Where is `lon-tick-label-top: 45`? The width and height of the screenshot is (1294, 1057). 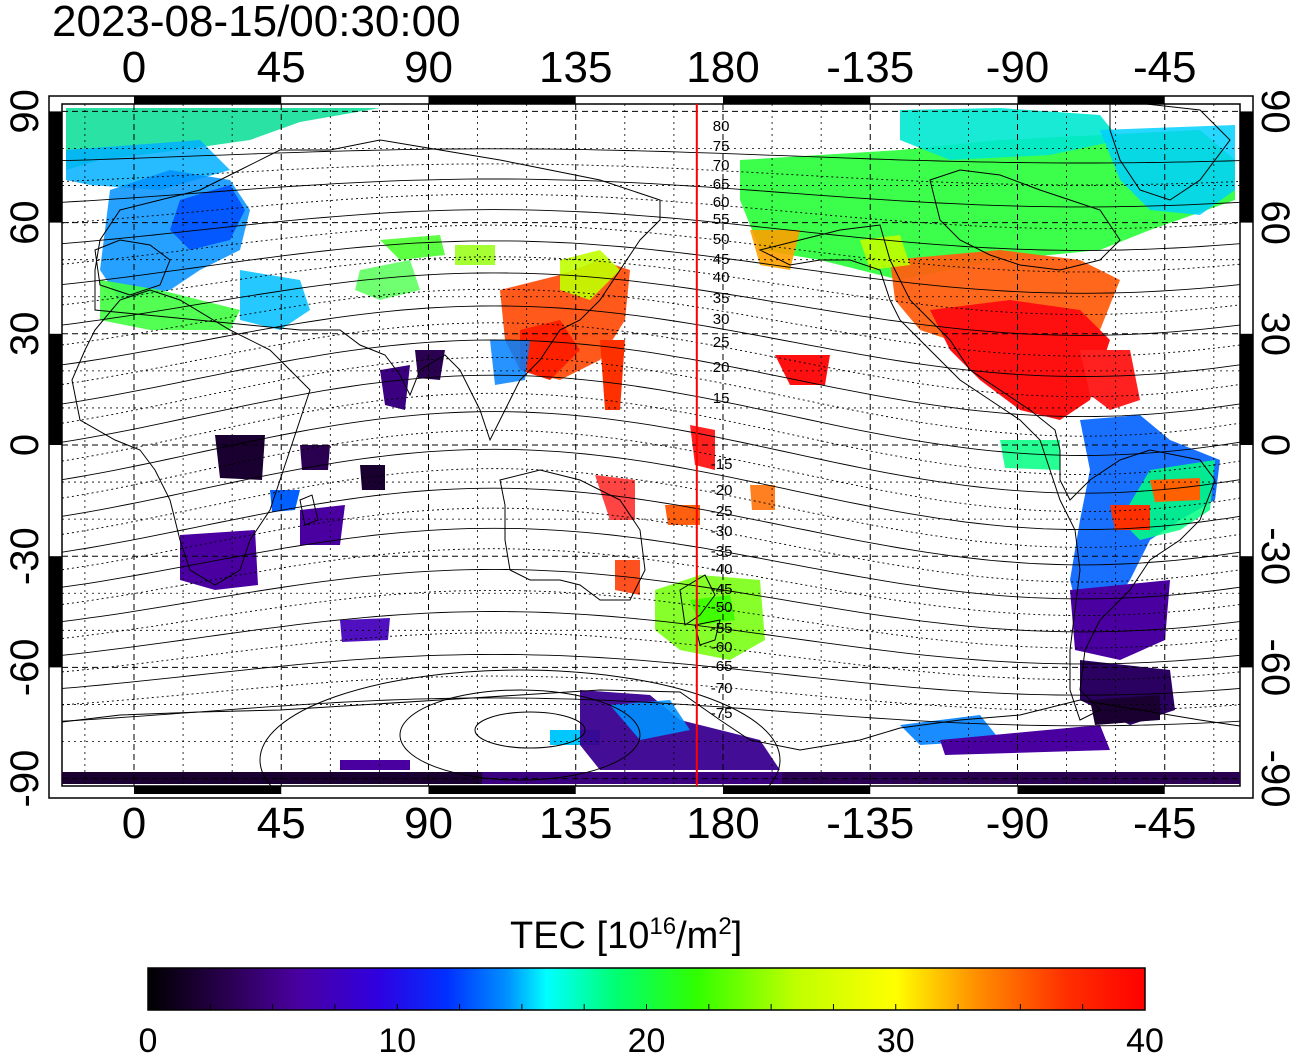
lon-tick-label-top: 45 is located at coordinates (281, 67).